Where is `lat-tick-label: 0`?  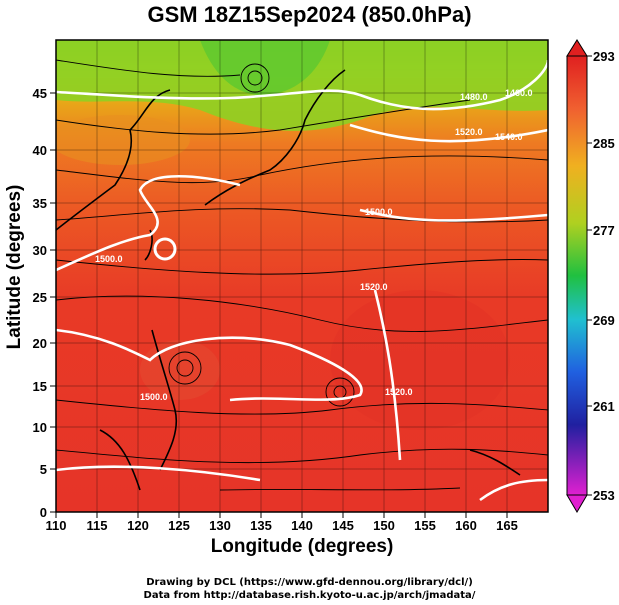 lat-tick-label: 0 is located at coordinates (43, 512).